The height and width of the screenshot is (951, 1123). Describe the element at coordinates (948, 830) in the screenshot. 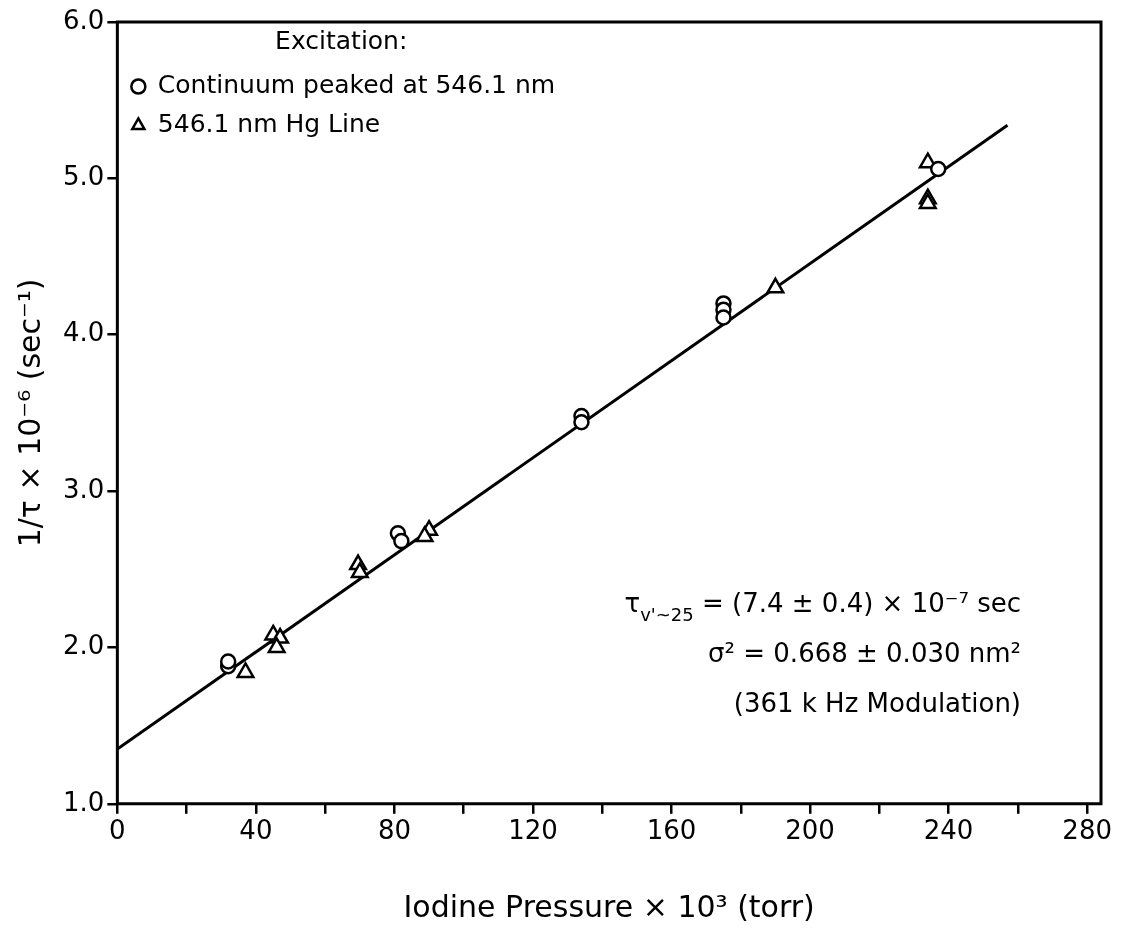

I see `x-tick-label: 240` at that location.